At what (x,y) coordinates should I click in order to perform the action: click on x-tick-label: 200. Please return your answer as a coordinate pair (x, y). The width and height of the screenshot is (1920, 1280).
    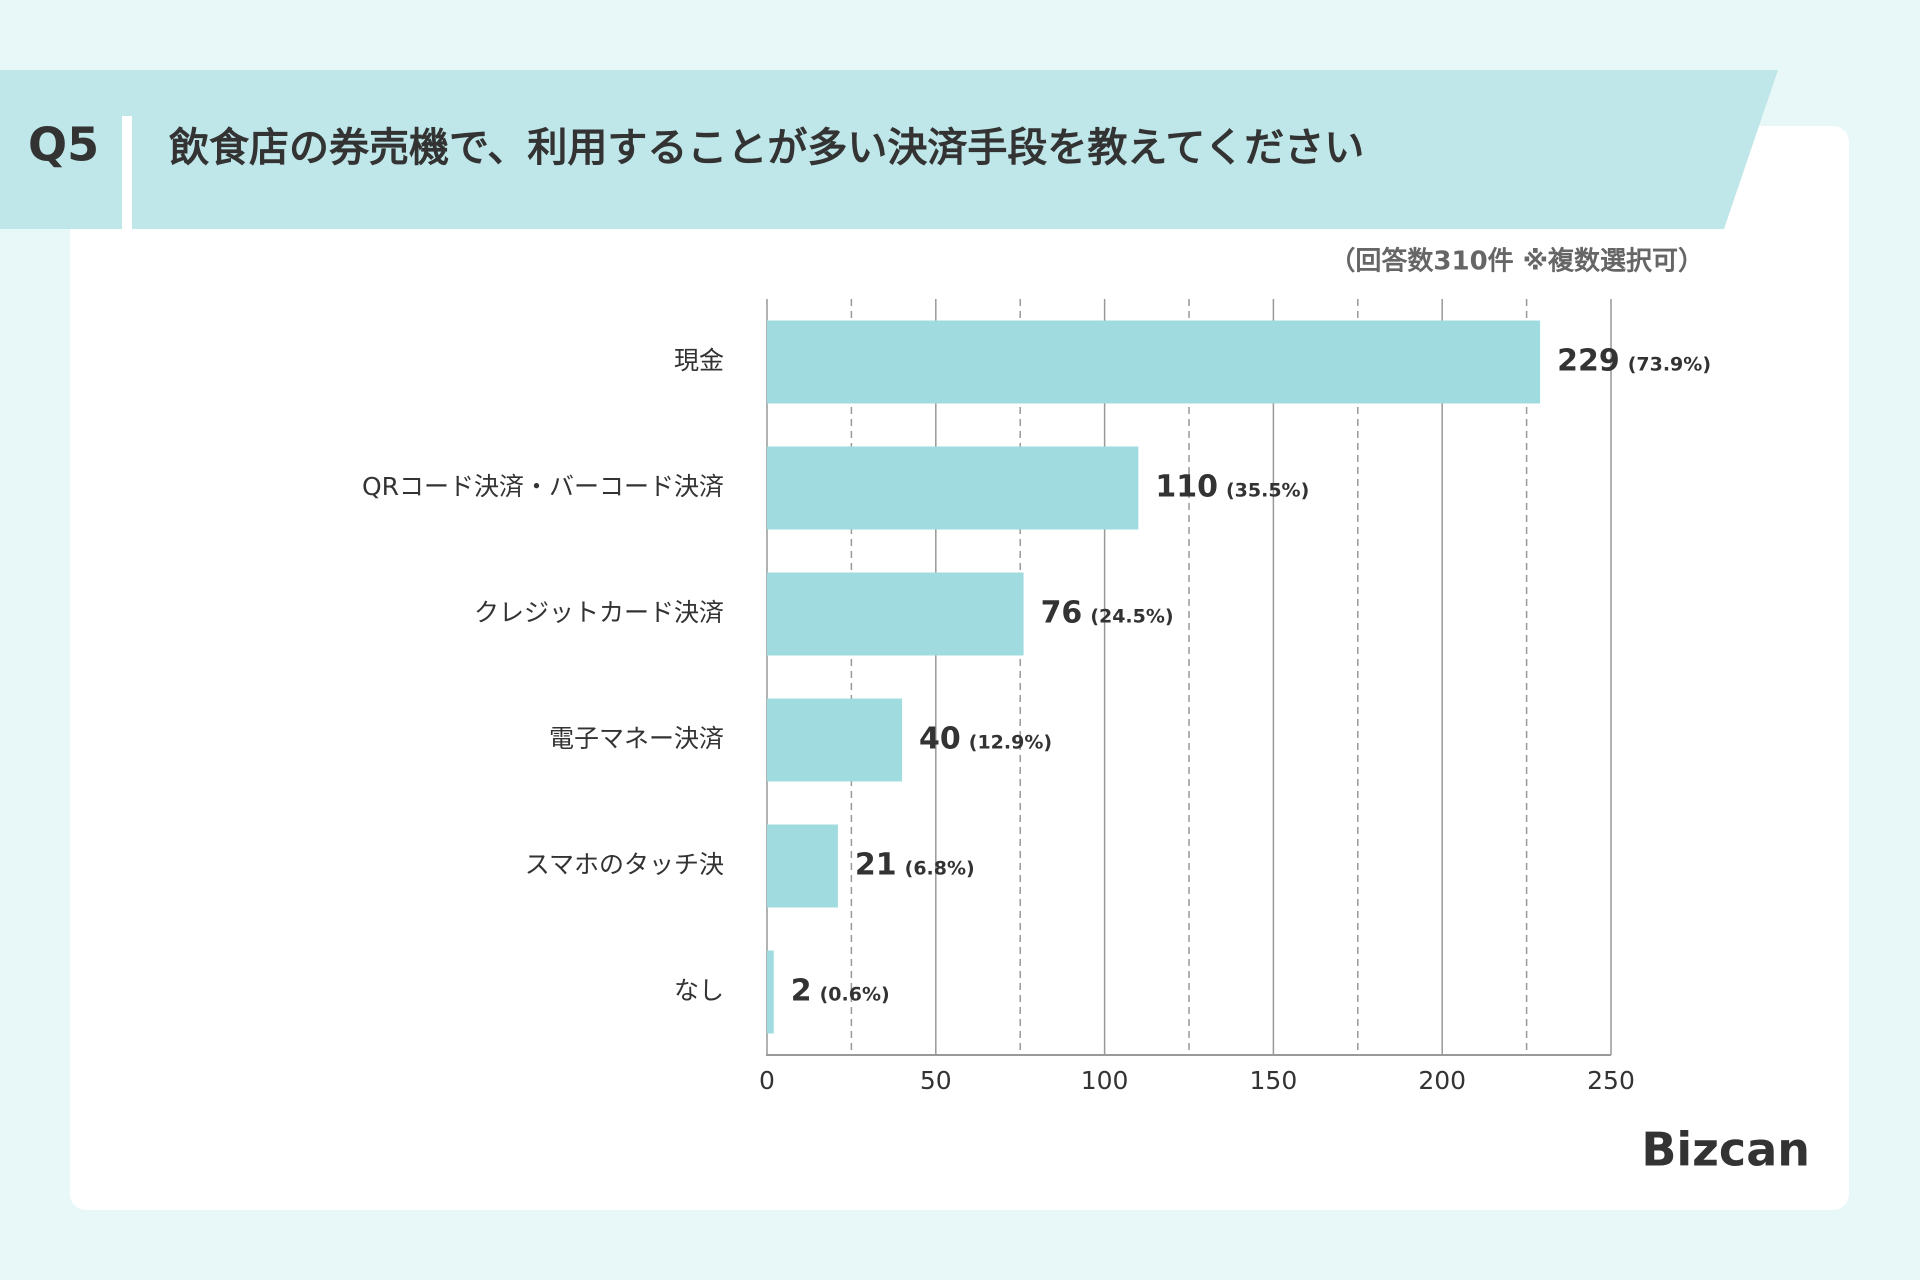
    Looking at the image, I should click on (1442, 1080).